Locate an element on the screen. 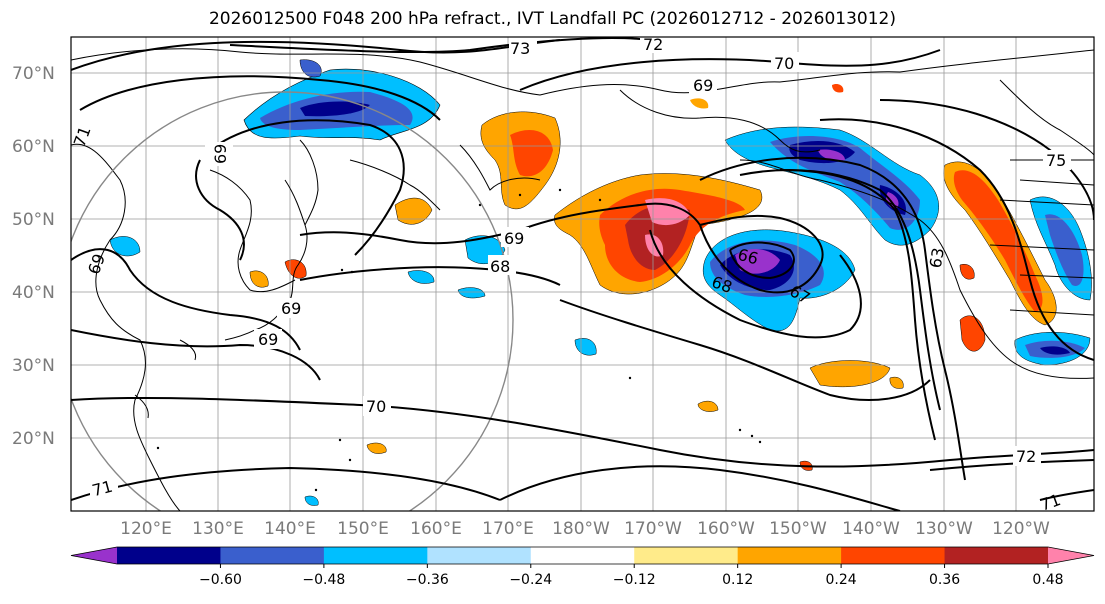 This screenshot has width=1105, height=604. lon-label: 180°W is located at coordinates (581, 529).